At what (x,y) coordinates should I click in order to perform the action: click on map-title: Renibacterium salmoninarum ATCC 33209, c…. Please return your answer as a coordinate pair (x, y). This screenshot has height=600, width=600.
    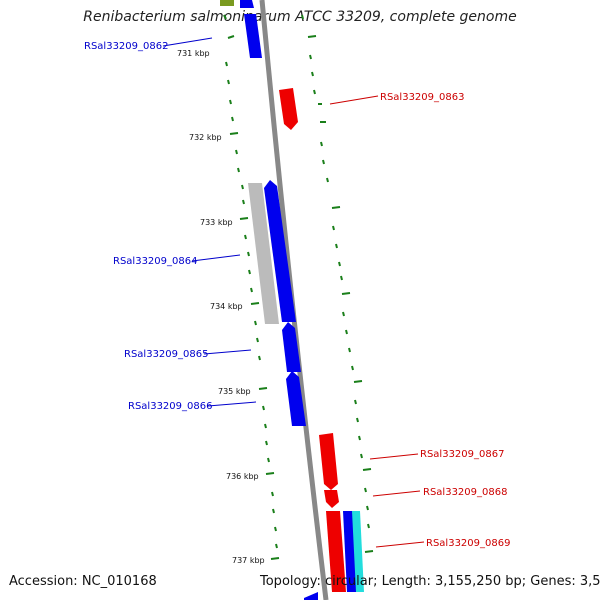
    Looking at the image, I should click on (300, 17).